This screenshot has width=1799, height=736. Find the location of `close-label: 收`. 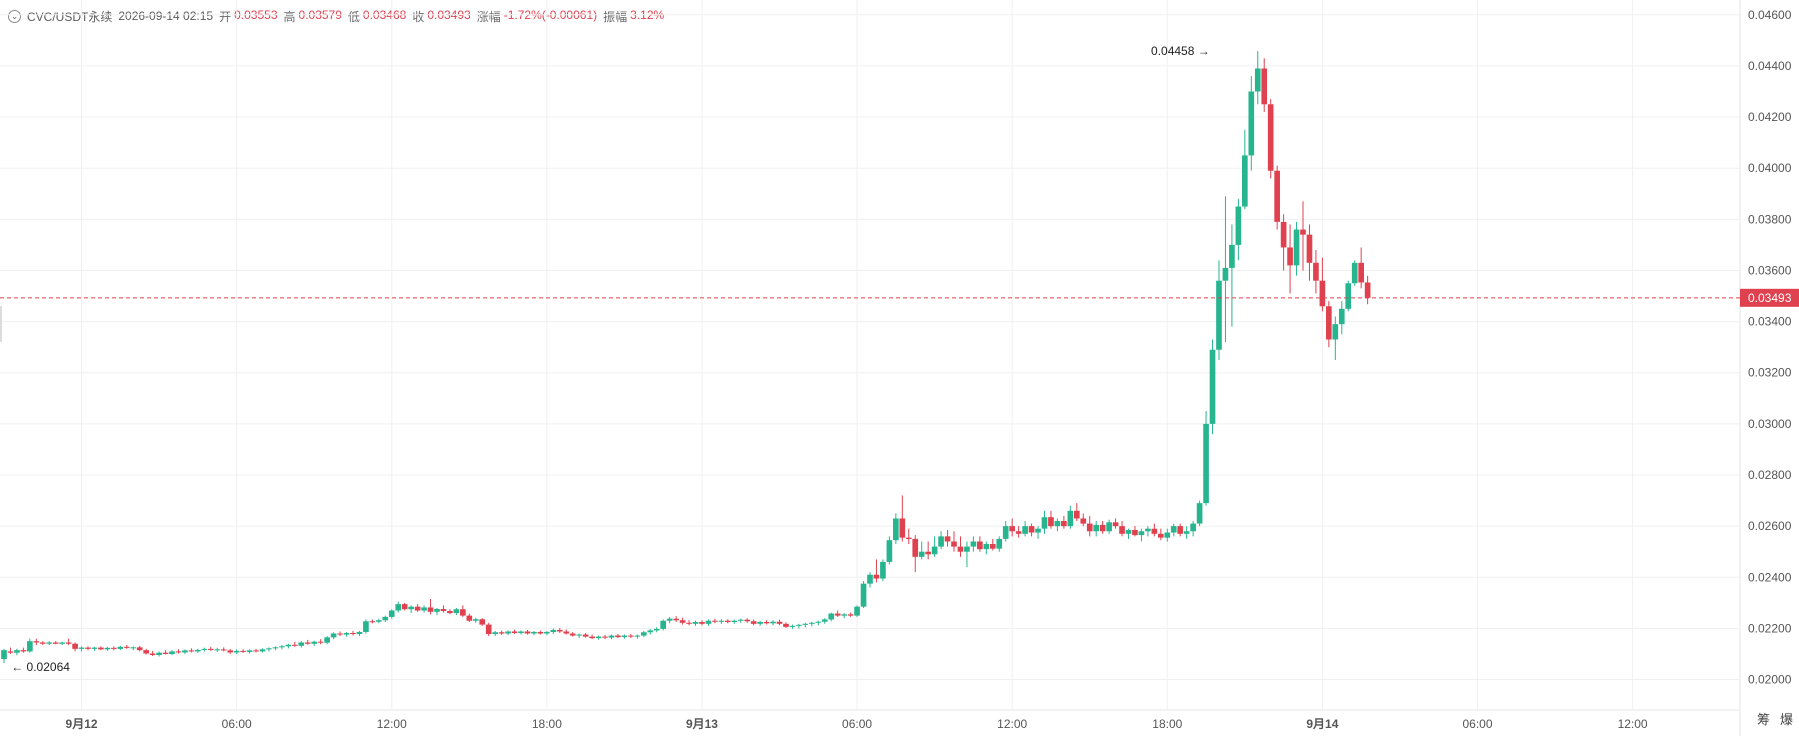

close-label: 收 is located at coordinates (418, 16).